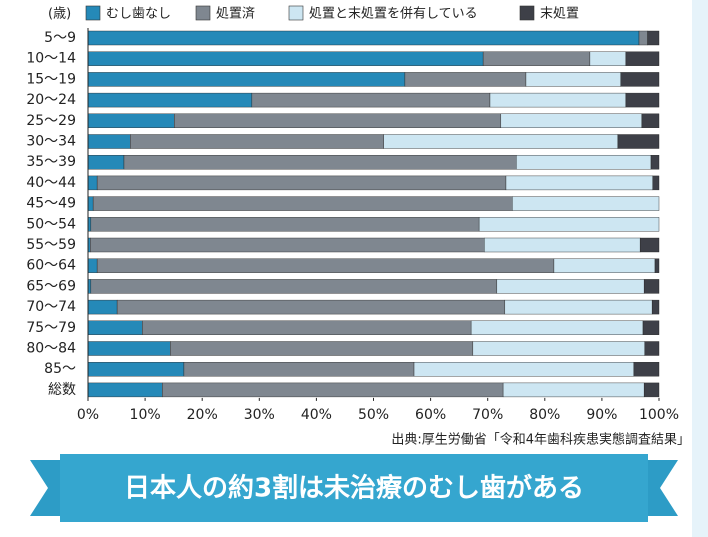 This screenshot has width=708, height=537. I want to click on x-tick-label: 50%, so click(373, 415).